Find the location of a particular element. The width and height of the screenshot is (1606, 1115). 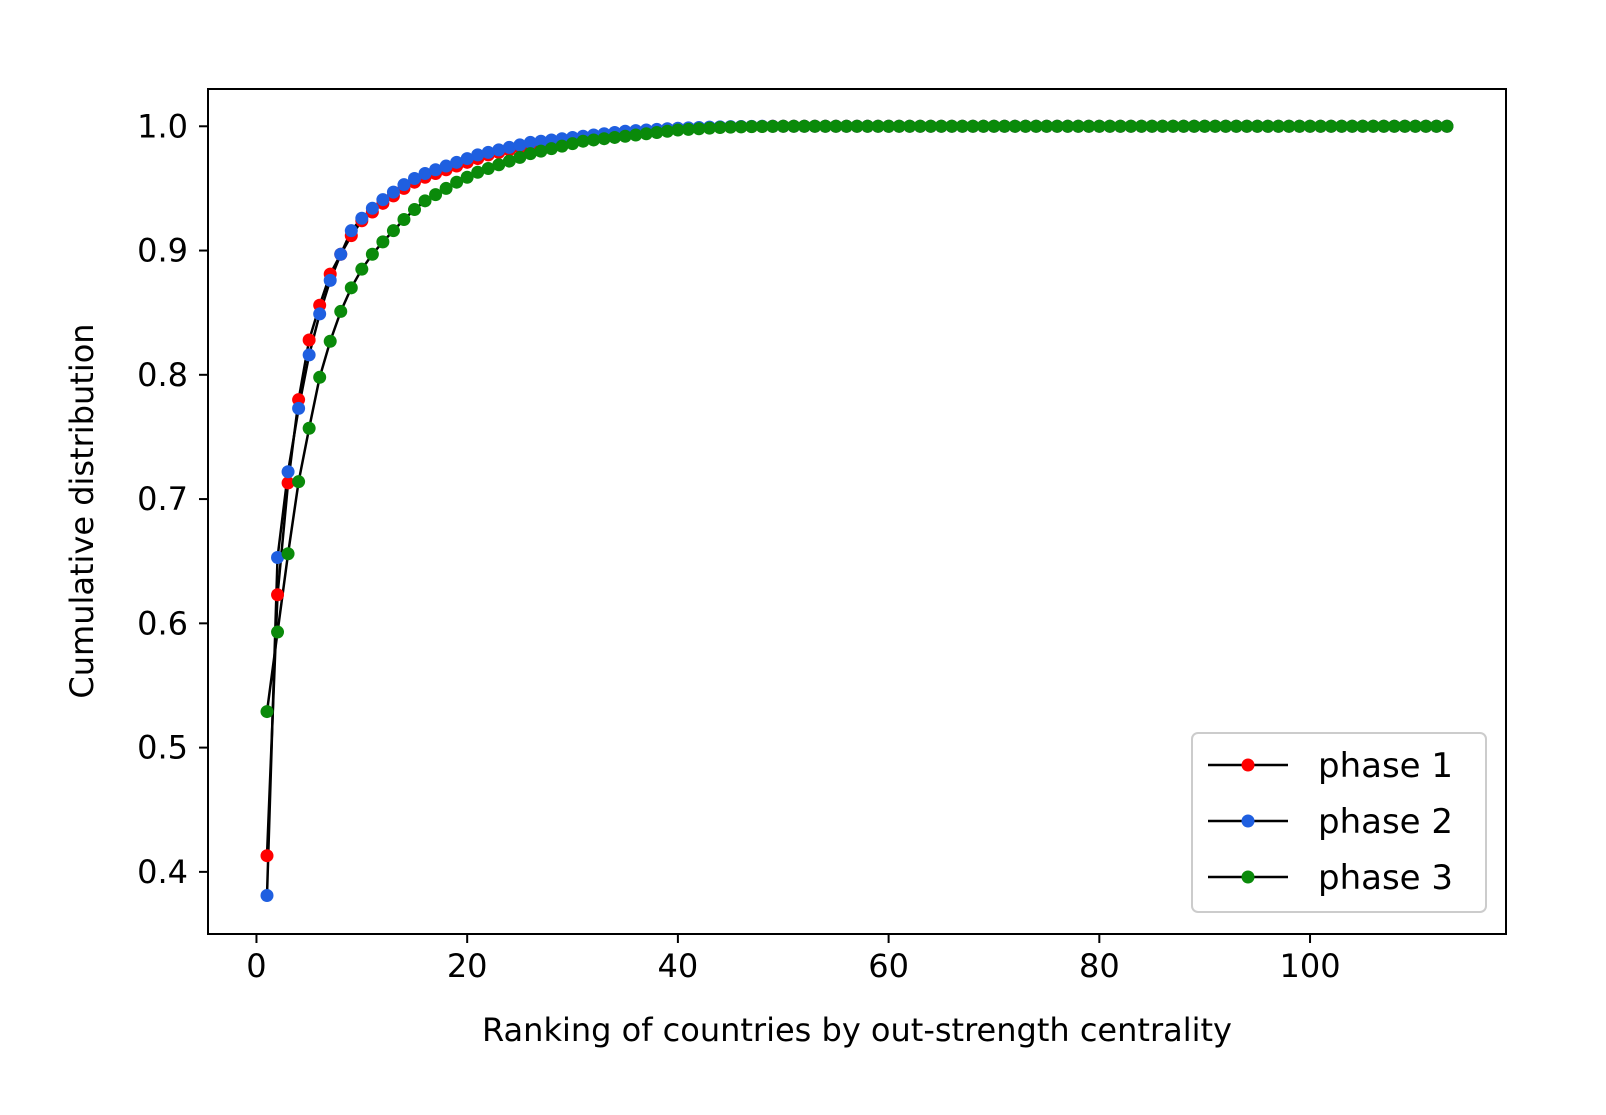

x-axis-ticks: 0 20 40 60 80 100 is located at coordinates (793, 959).